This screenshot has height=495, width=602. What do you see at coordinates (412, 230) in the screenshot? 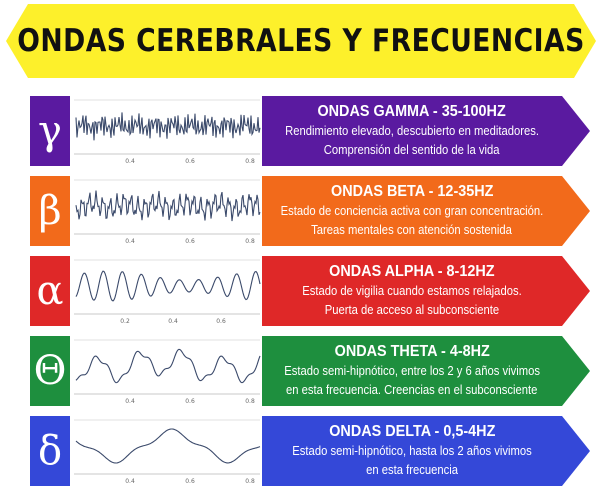
I see `beta-description-line-2: Tareas mentales con atención sostenida` at bounding box center [412, 230].